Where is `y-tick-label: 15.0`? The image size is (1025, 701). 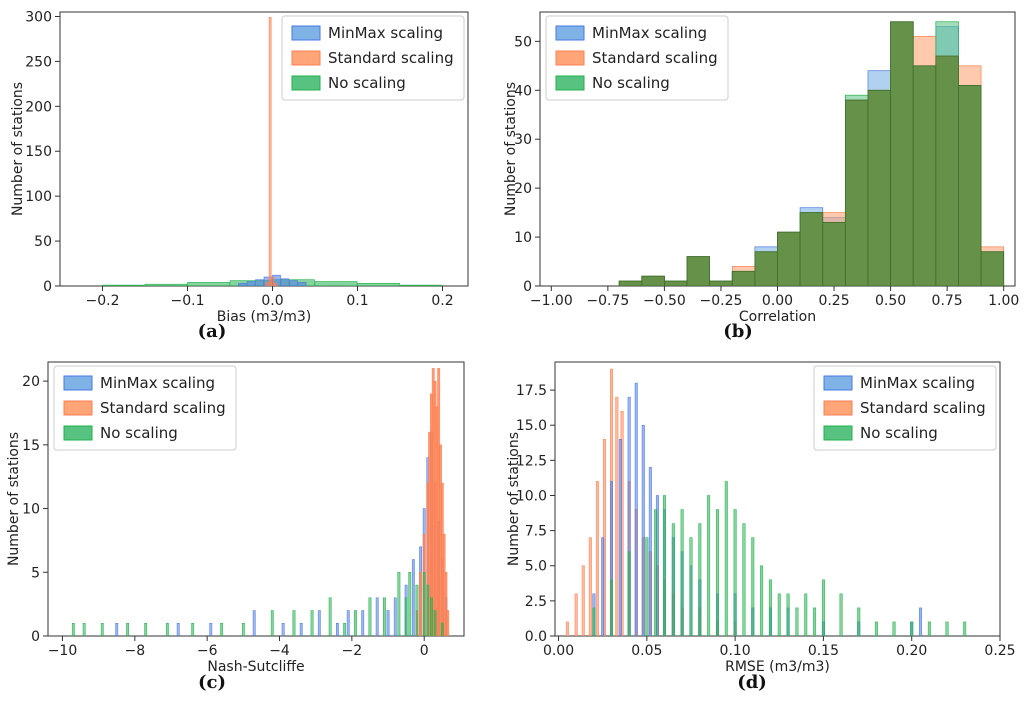 y-tick-label: 15.0 is located at coordinates (531, 426).